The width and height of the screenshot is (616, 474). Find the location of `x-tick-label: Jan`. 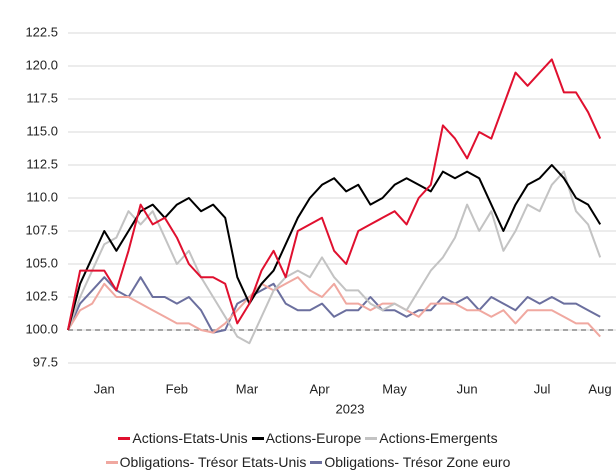

x-tick-label: Jan is located at coordinates (104, 388).